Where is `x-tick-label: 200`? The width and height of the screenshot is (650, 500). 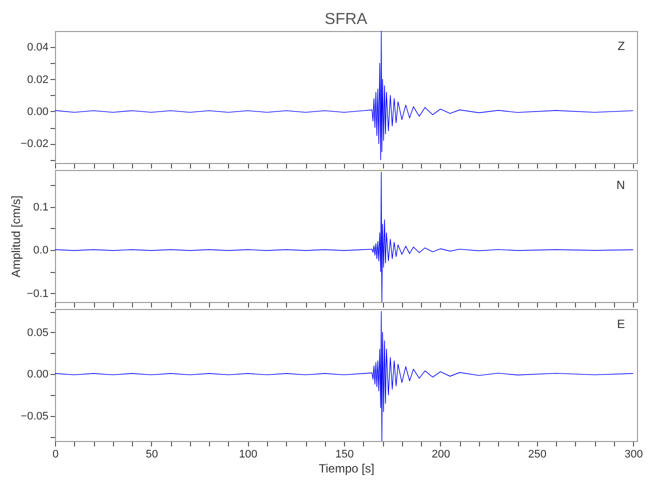 x-tick-label: 200 is located at coordinates (441, 454).